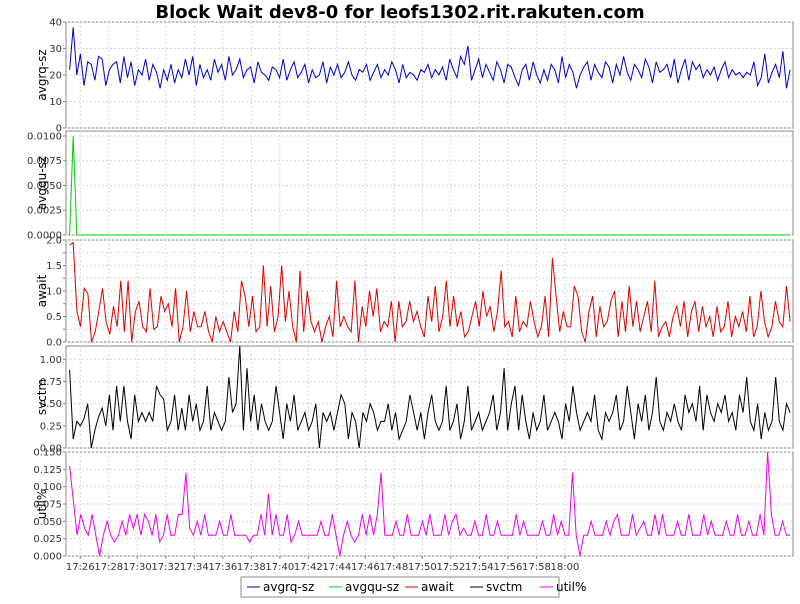 The width and height of the screenshot is (800, 604). Describe the element at coordinates (51, 426) in the screenshot. I see `y-tick-label: 0.25` at that location.